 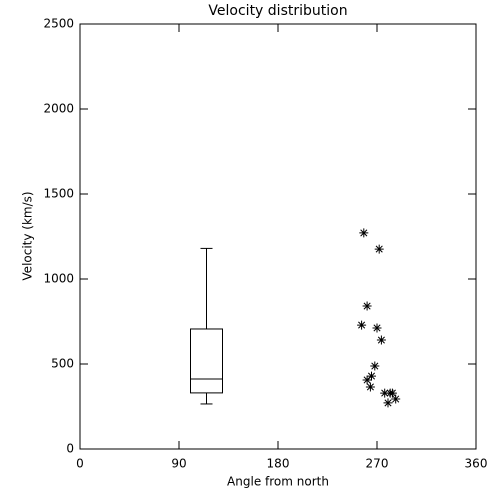 I want to click on y-tick-label: 500, so click(x=62, y=364).